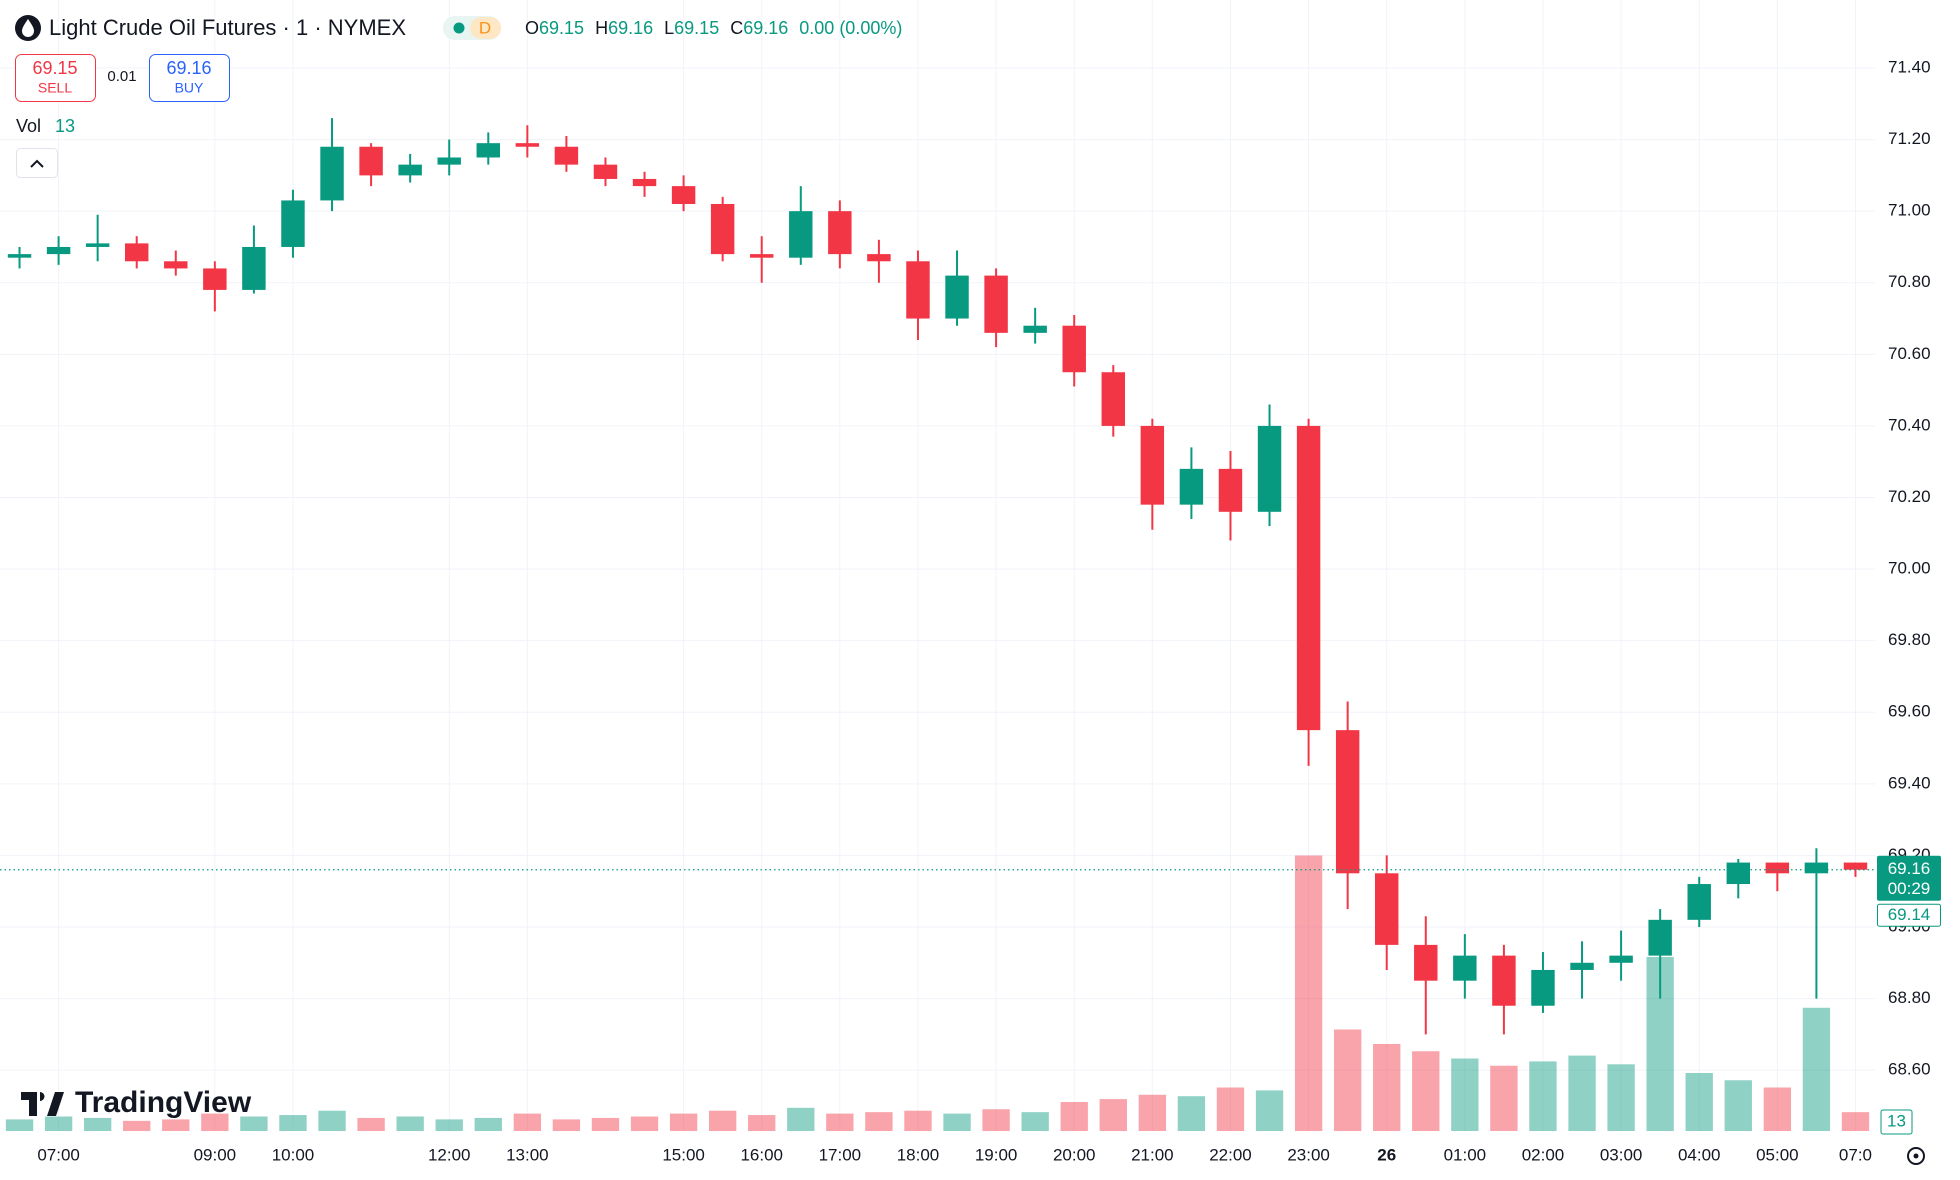 Image resolution: width=1960 pixels, height=1180 pixels. What do you see at coordinates (55, 88) in the screenshot?
I see `sell-label: SELL` at bounding box center [55, 88].